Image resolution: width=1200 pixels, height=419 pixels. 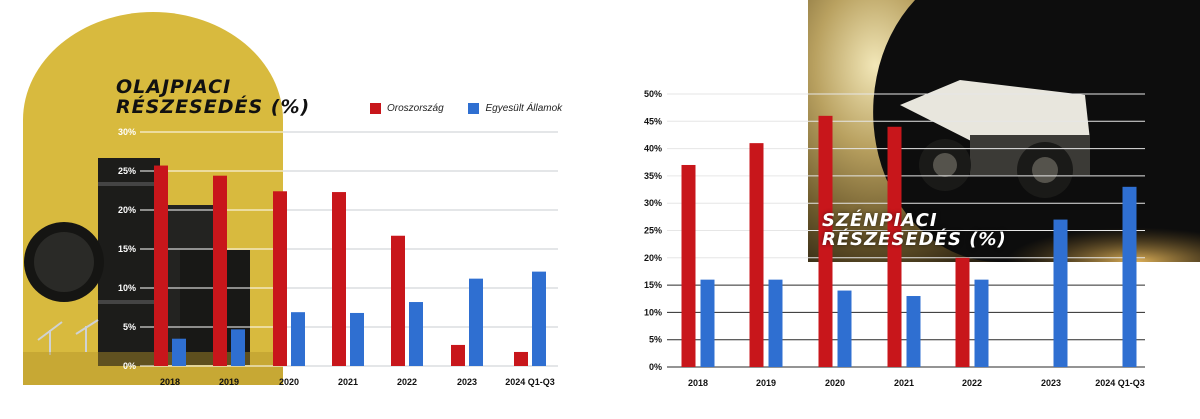 What do you see at coordinates (653, 176) in the screenshot?
I see `y-tick-label: 35%` at bounding box center [653, 176].